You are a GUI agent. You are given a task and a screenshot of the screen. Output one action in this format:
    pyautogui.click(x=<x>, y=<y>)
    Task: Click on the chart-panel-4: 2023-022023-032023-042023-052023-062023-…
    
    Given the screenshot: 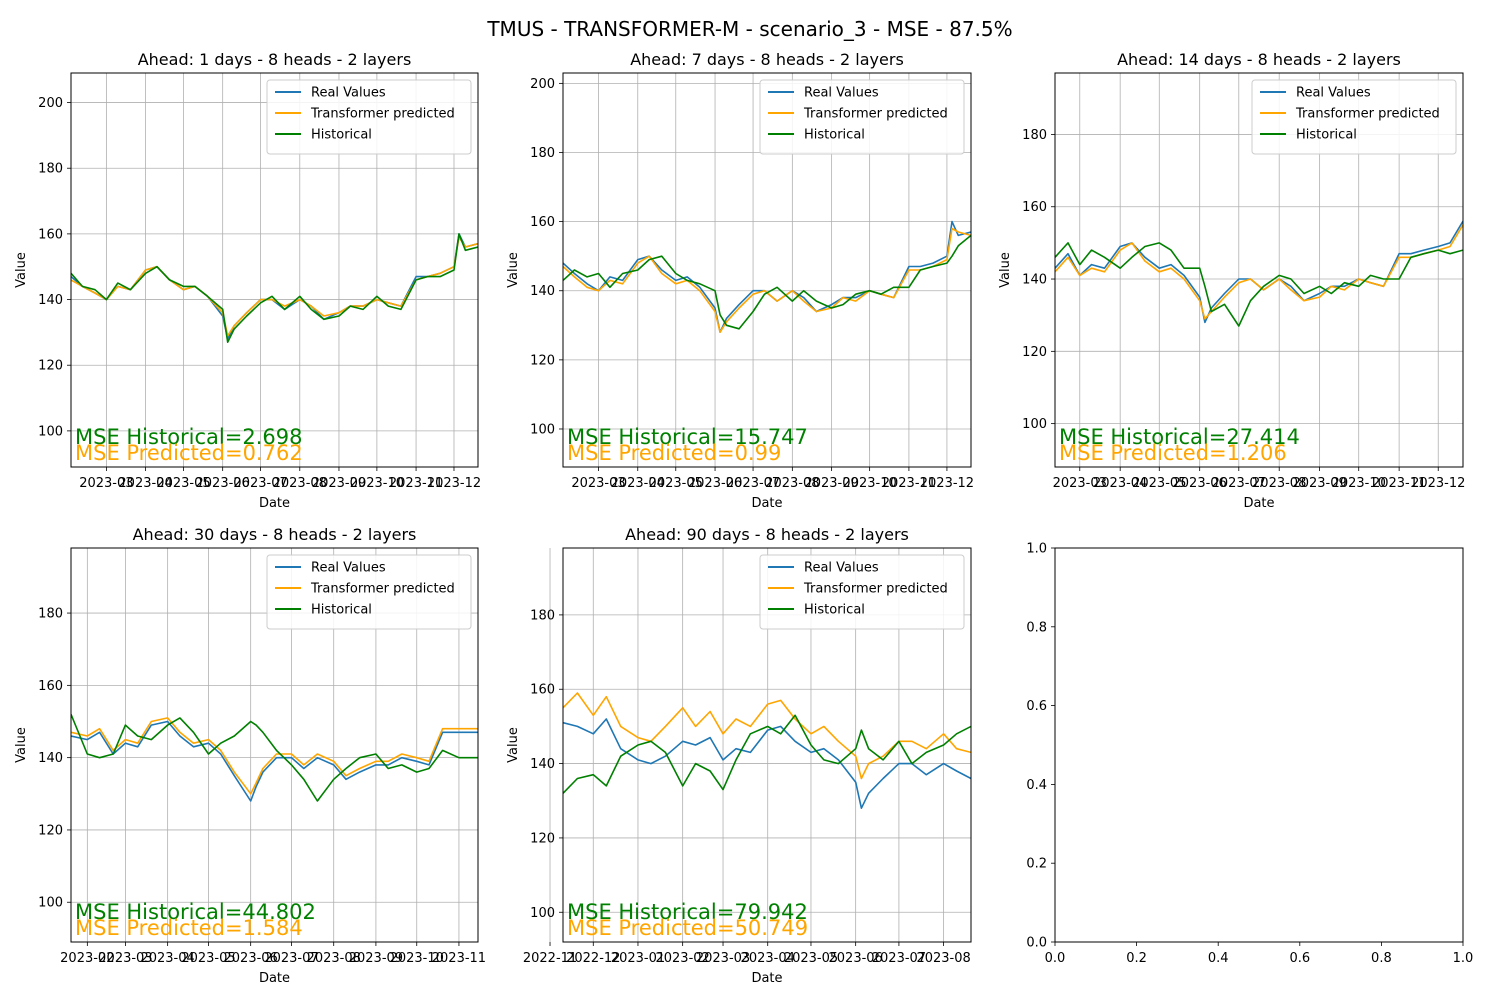 What is the action you would take?
    pyautogui.click(x=250, y=755)
    